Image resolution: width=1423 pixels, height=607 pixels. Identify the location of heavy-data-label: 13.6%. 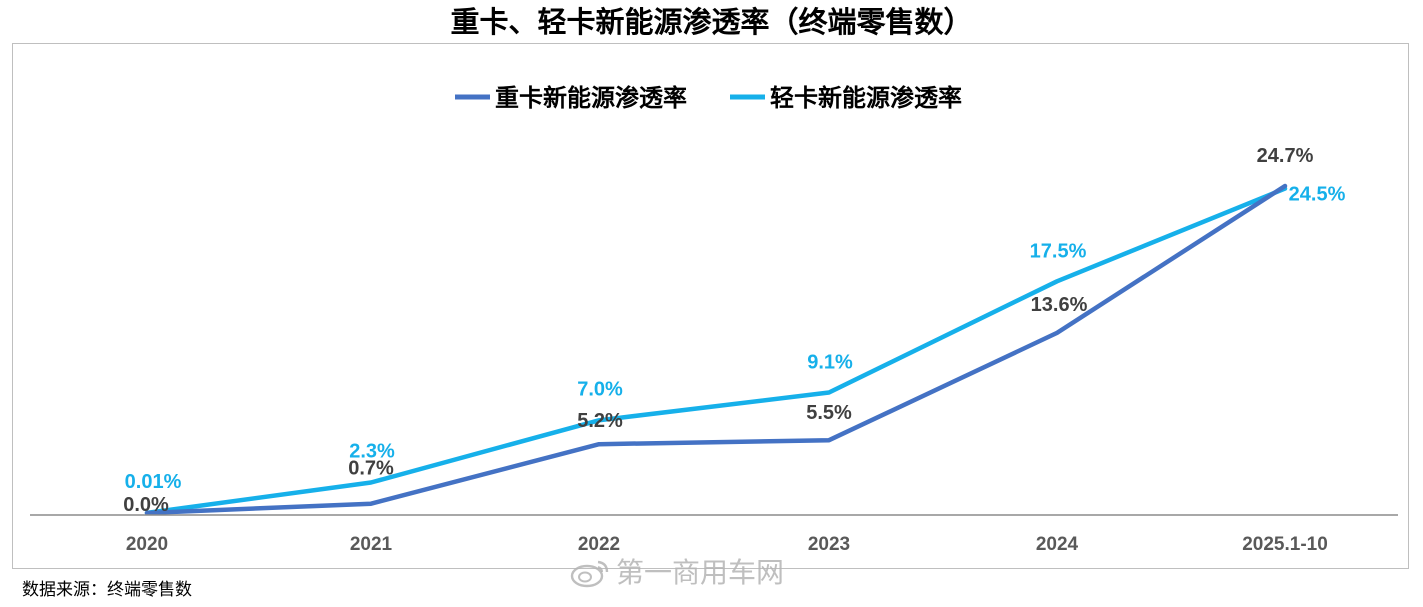
(1059, 305).